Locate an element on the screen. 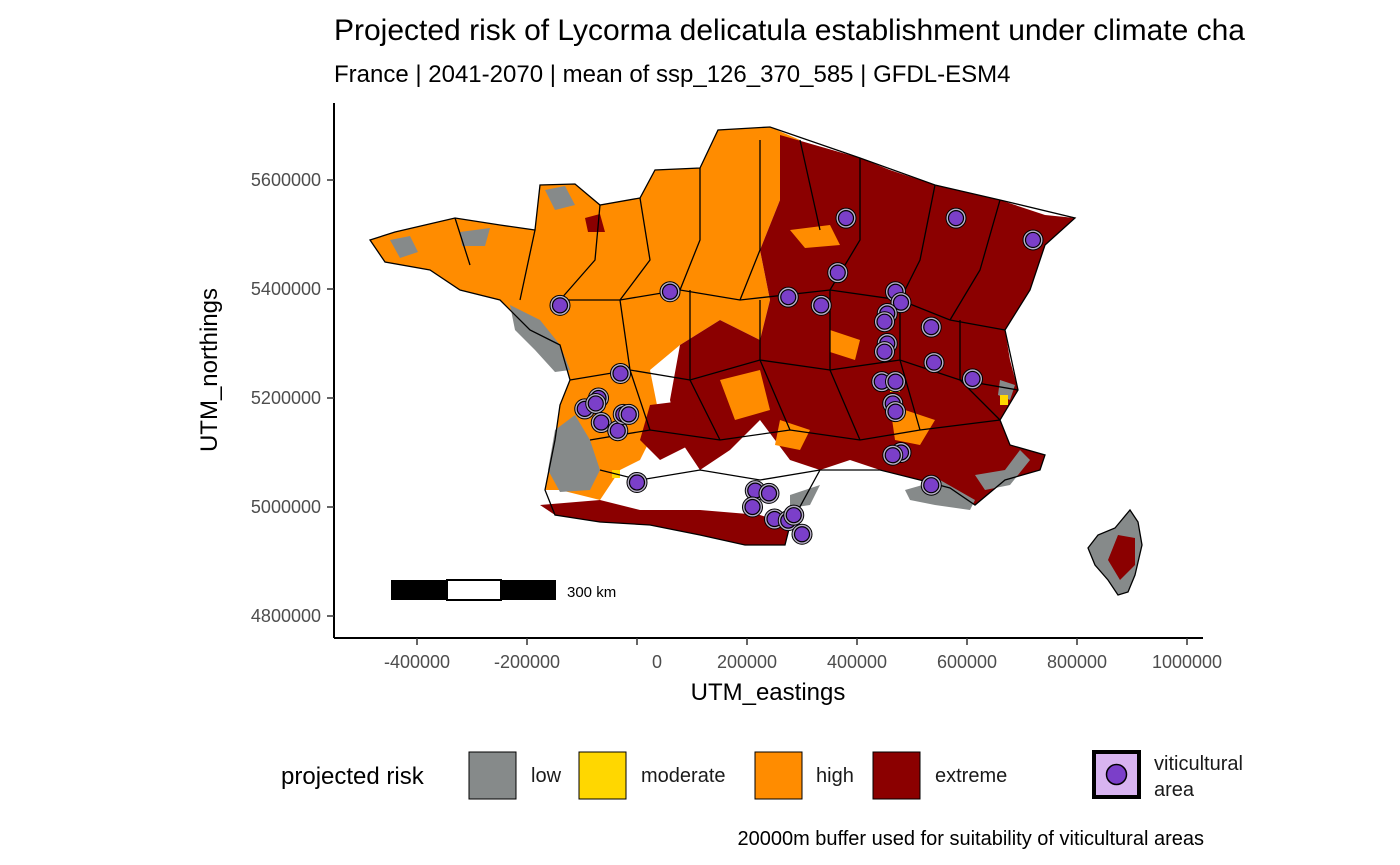  x-tick-label: 1000000 is located at coordinates (1187, 662).